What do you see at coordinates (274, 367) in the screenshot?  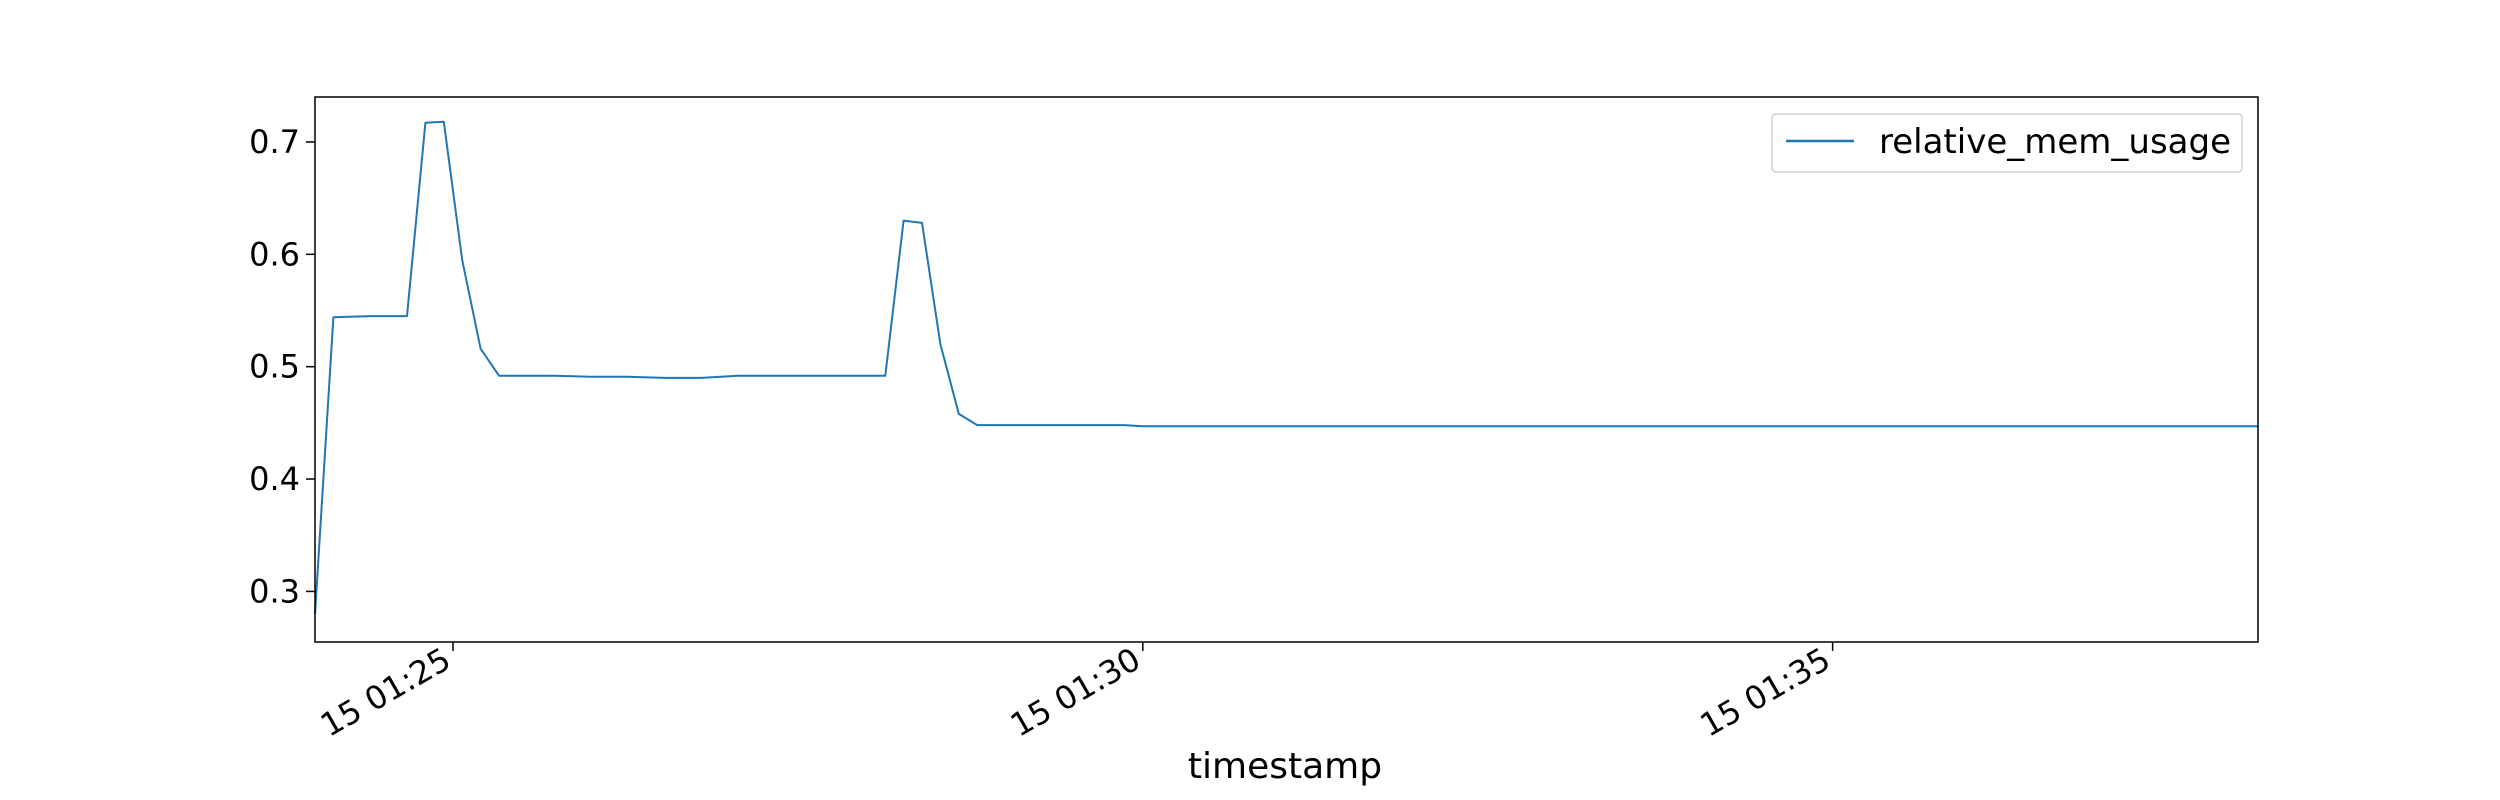 I see `y-tick-label: 0.5` at bounding box center [274, 367].